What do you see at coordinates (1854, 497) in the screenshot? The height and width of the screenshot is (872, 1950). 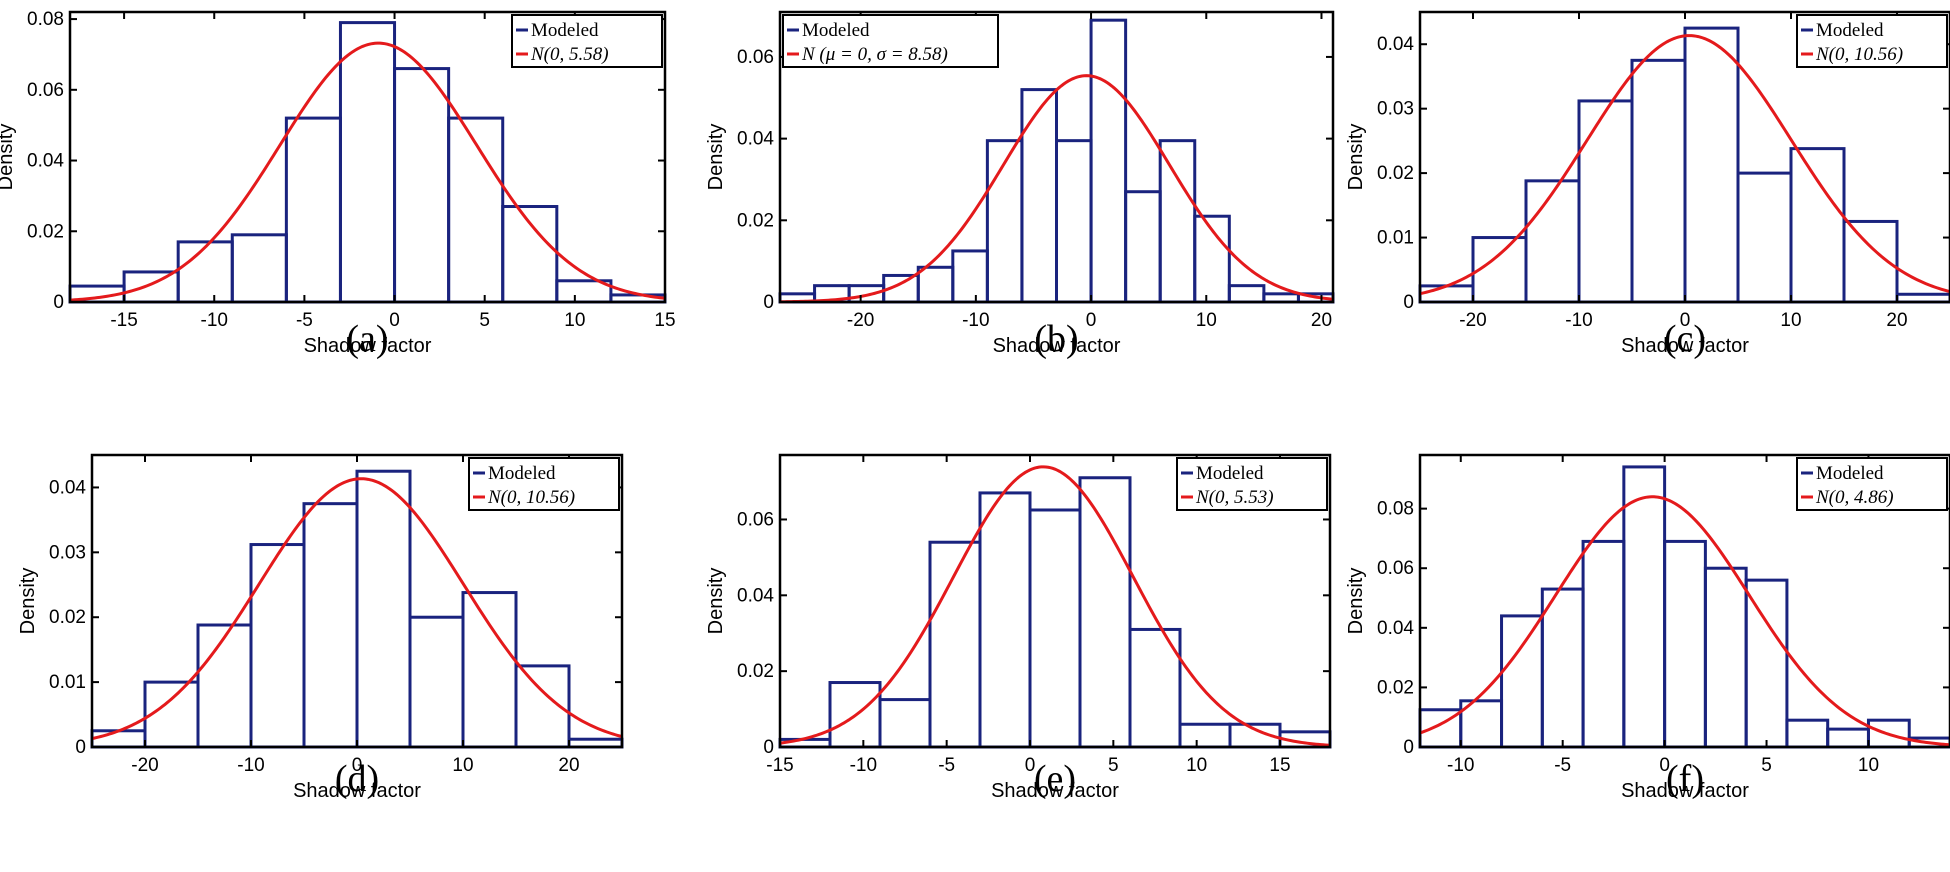 I see `legend-label-fit: N(0, 4.86)` at bounding box center [1854, 497].